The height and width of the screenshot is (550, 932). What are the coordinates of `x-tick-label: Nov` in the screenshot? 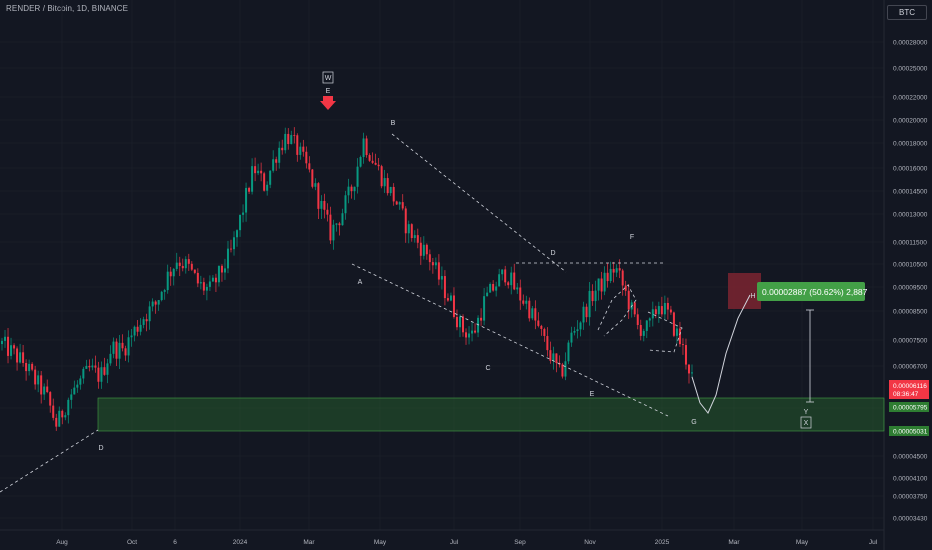 It's located at (590, 542).